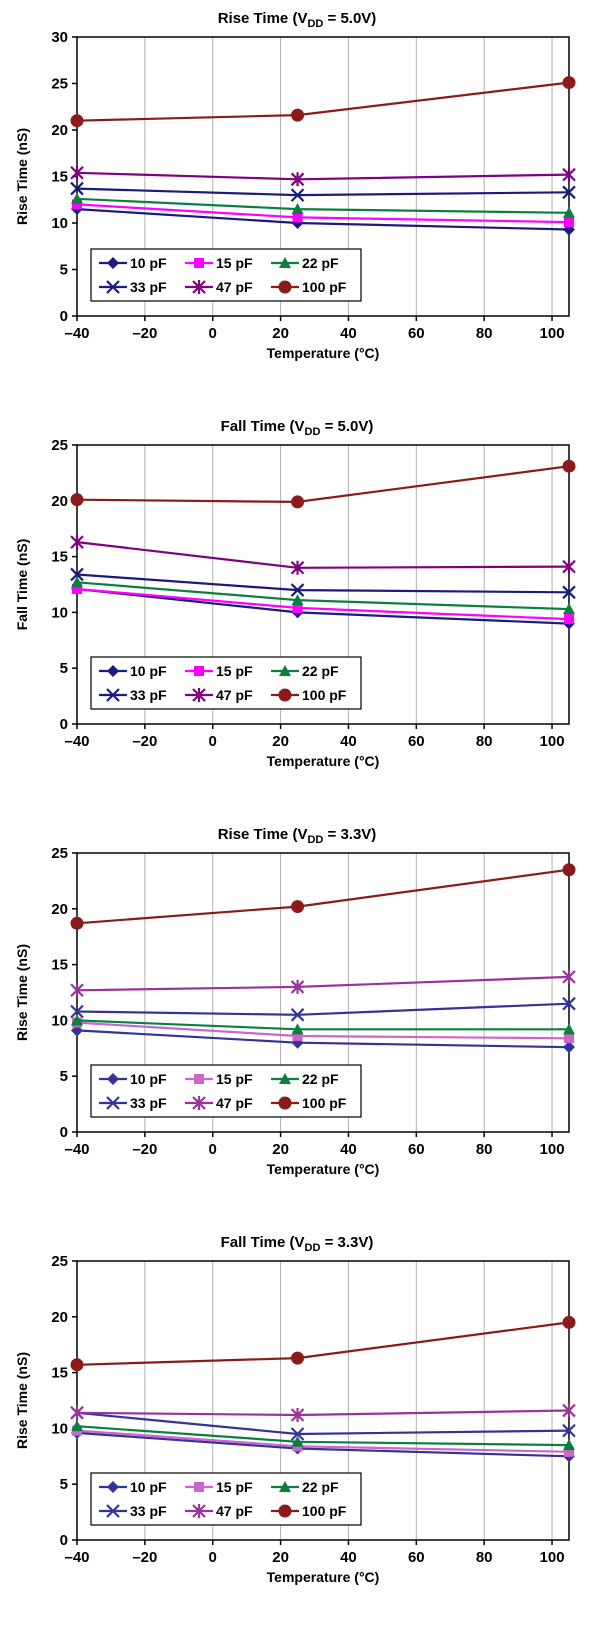  What do you see at coordinates (22, 585) in the screenshot?
I see `y-axis-label: Fall Time (nS)` at bounding box center [22, 585].